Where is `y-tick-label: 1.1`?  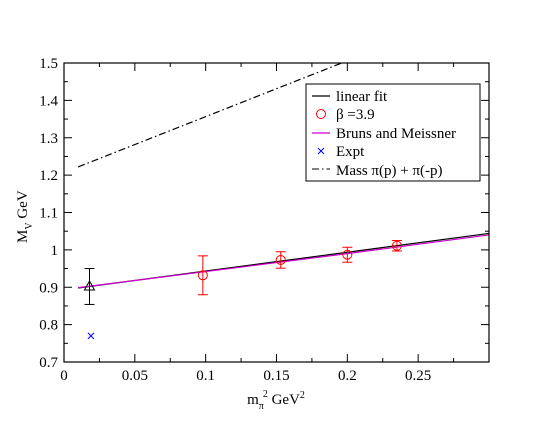
y-tick-label: 1.1 is located at coordinates (48, 214).